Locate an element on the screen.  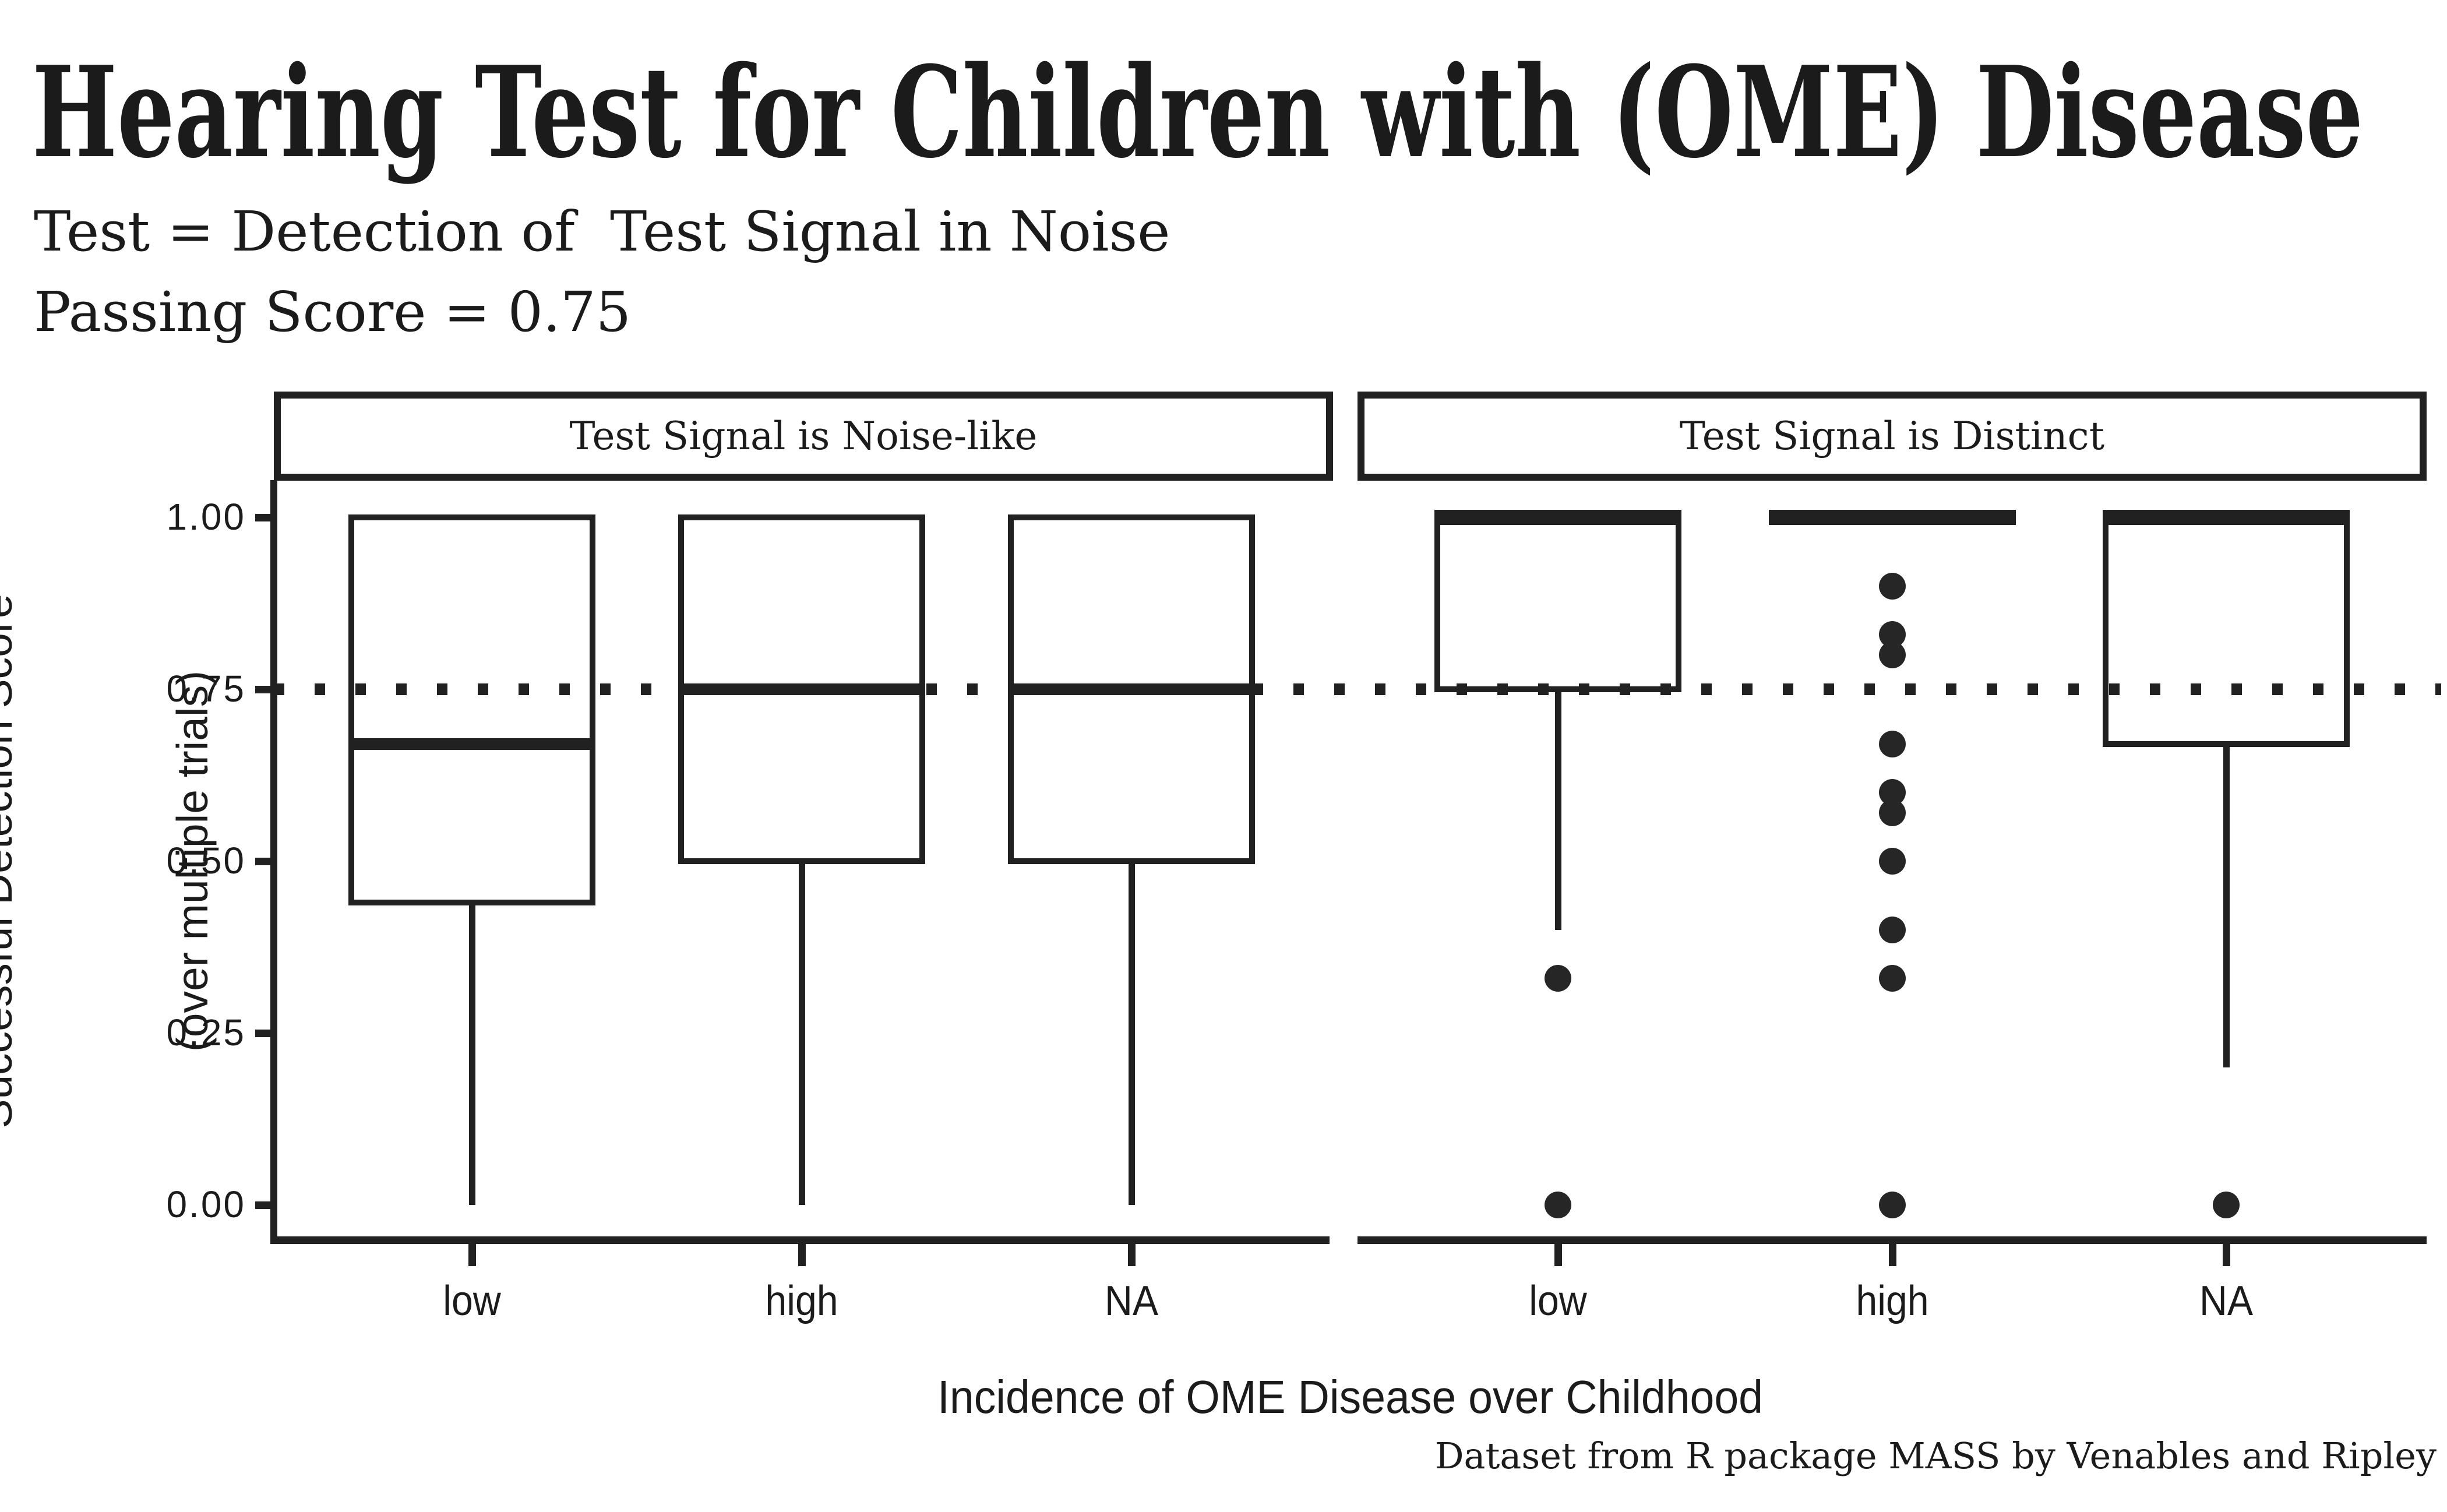
y-tick-label: 0.75 is located at coordinates (206, 689).